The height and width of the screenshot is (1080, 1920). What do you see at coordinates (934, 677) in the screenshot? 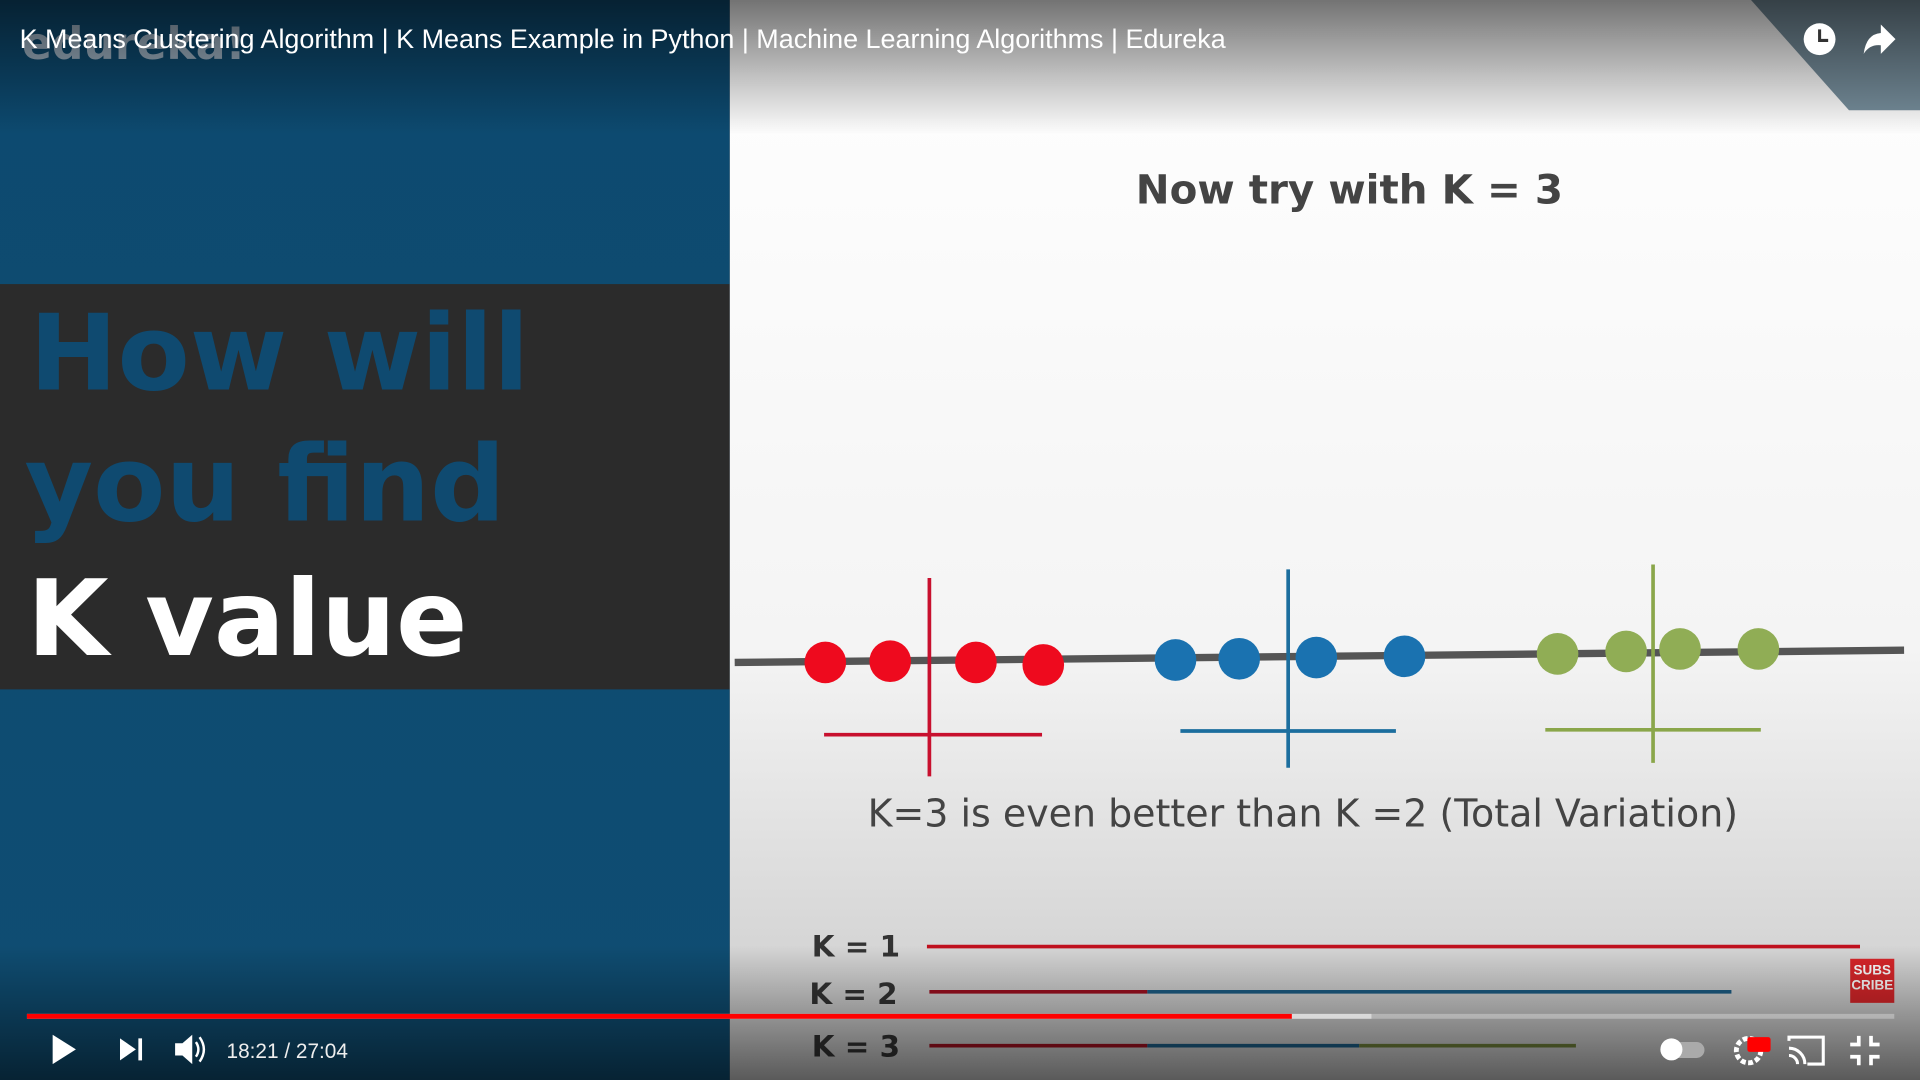
I see `red-cluster` at bounding box center [934, 677].